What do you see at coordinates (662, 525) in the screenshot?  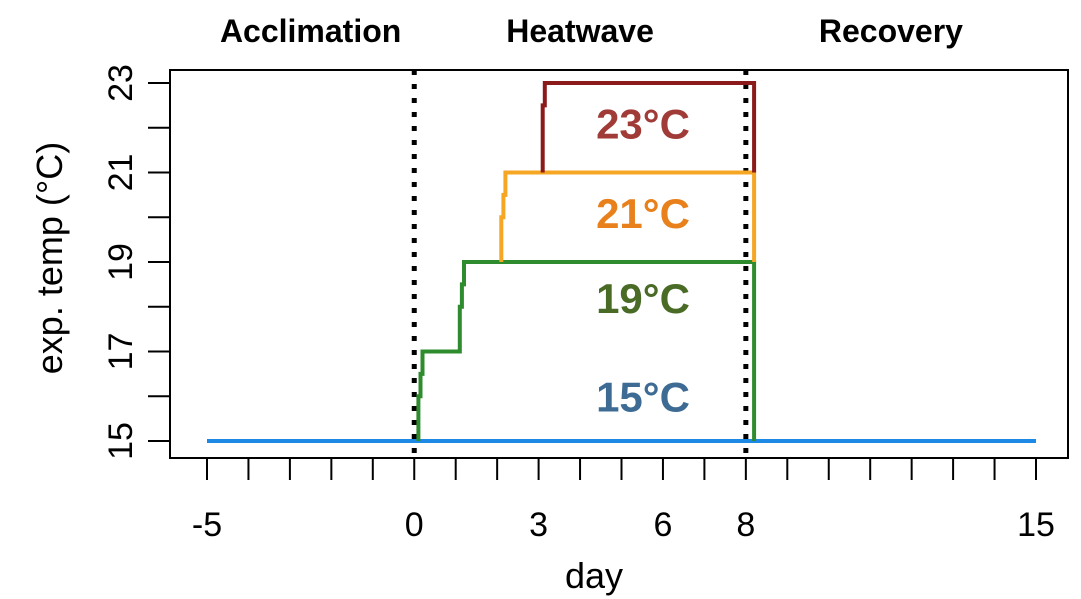 I see `x-tick-label: 6` at bounding box center [662, 525].